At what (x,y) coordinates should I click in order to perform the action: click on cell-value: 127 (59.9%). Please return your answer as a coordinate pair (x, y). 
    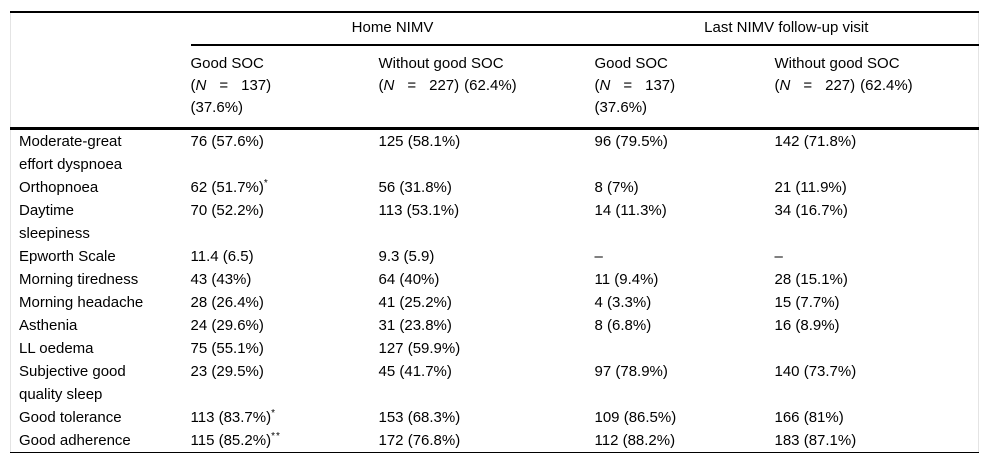
    Looking at the image, I should click on (419, 348).